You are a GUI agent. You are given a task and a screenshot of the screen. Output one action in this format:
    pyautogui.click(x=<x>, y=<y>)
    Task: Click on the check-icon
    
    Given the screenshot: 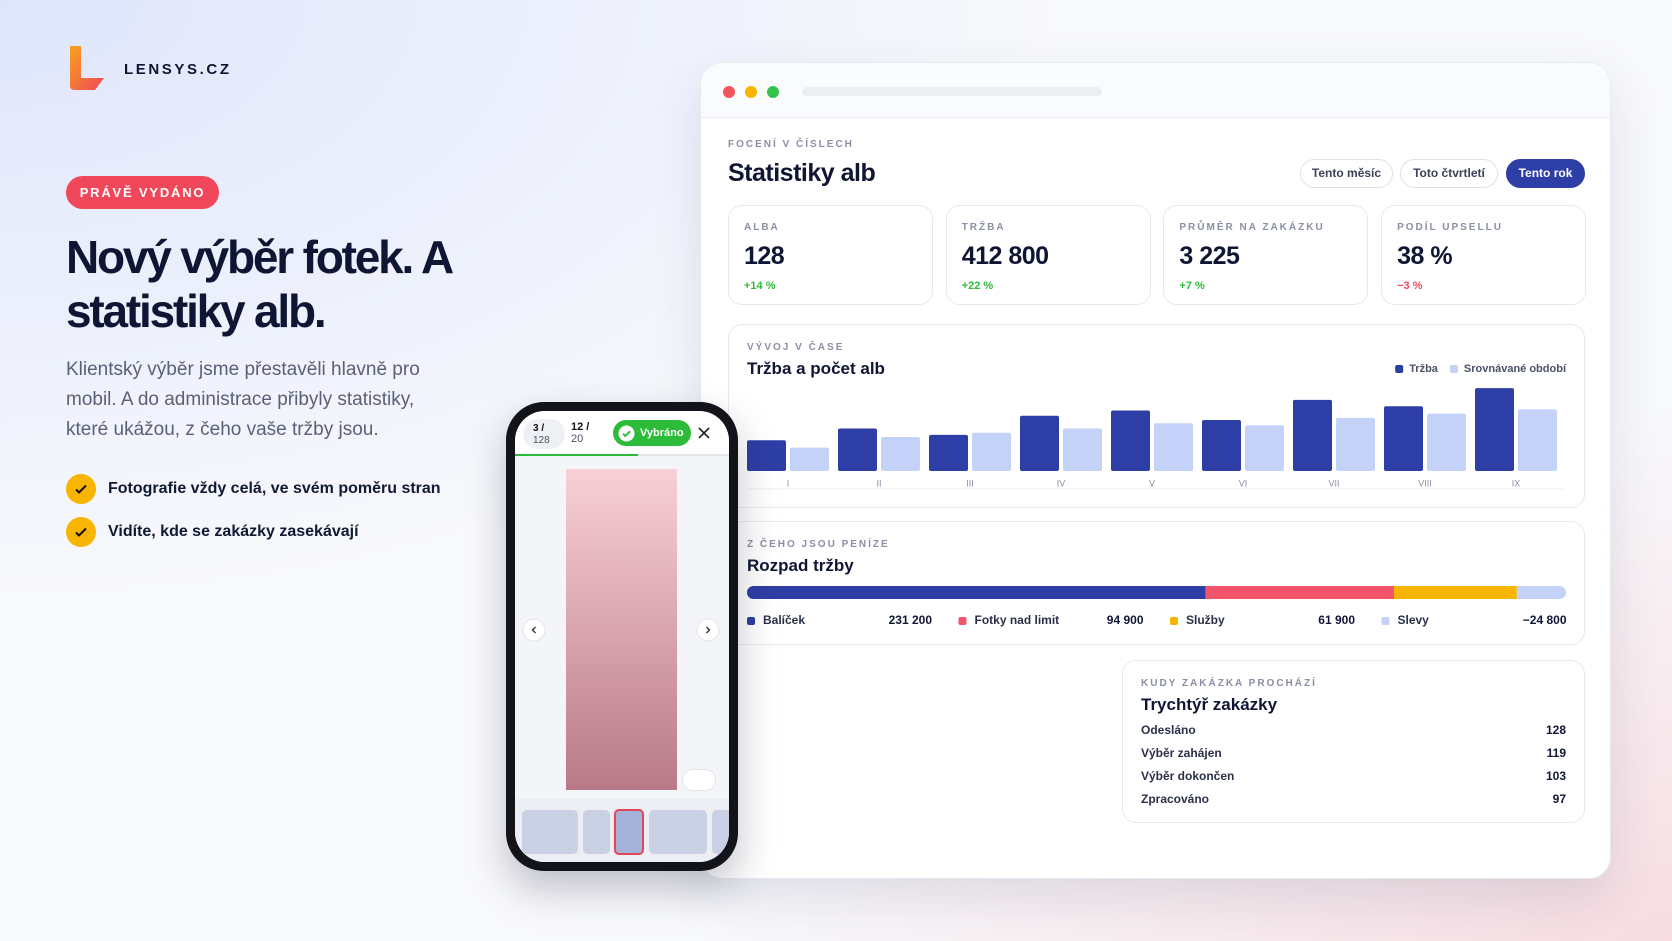 What is the action you would take?
    pyautogui.click(x=81, y=489)
    